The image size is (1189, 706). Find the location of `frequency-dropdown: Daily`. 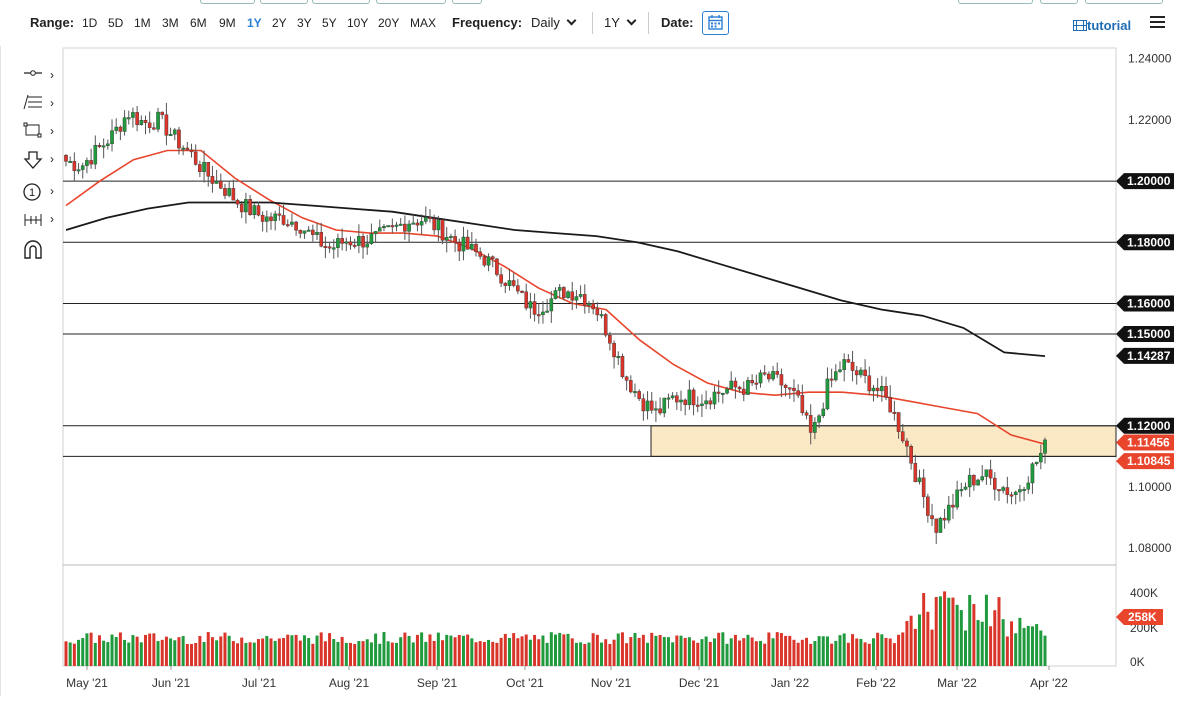

frequency-dropdown: Daily is located at coordinates (554, 22).